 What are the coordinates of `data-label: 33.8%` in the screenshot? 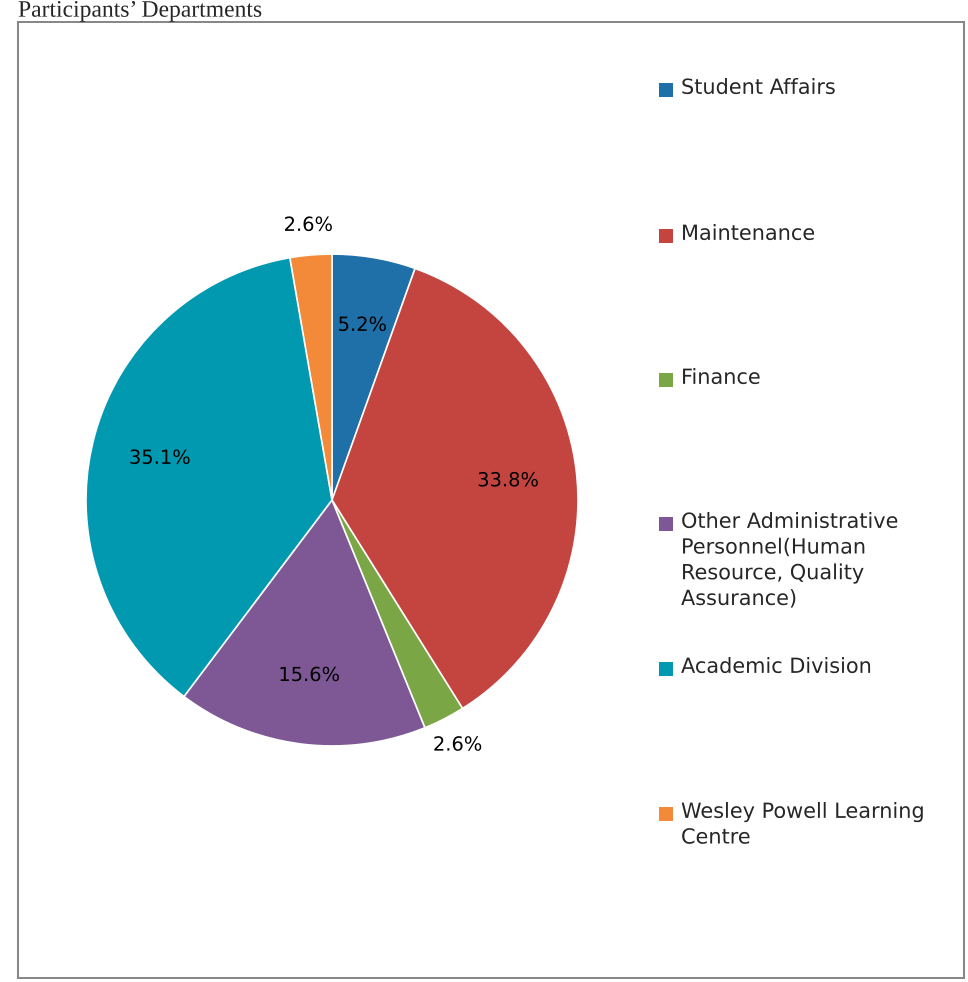 It's located at (508, 479).